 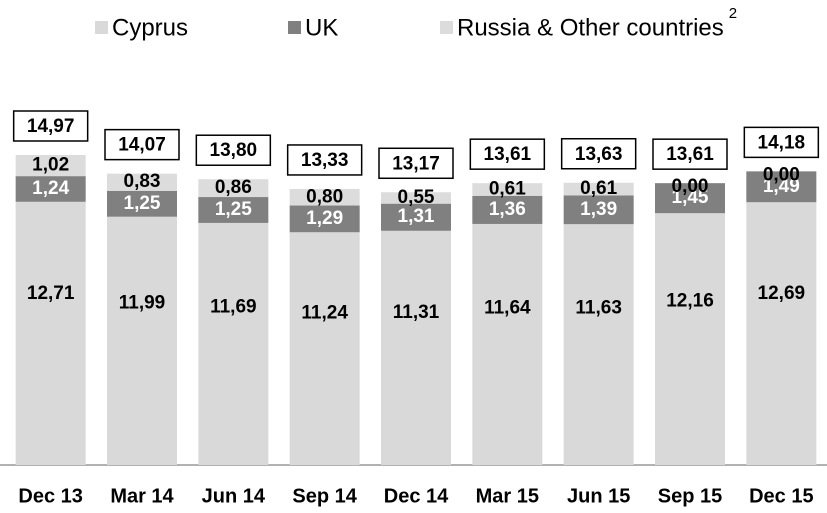 What do you see at coordinates (233, 307) in the screenshot?
I see `value-label: 11,69` at bounding box center [233, 307].